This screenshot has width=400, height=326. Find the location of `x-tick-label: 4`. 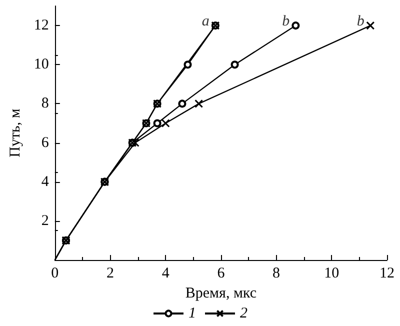

x-tick-label: 4 is located at coordinates (166, 274).